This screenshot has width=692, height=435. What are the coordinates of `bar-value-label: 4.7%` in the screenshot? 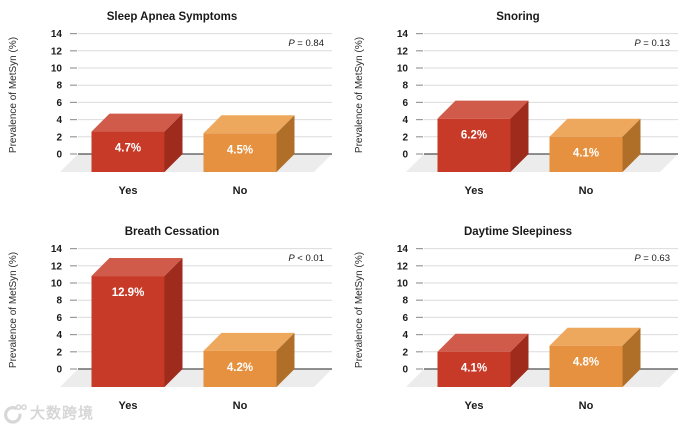 It's located at (128, 149).